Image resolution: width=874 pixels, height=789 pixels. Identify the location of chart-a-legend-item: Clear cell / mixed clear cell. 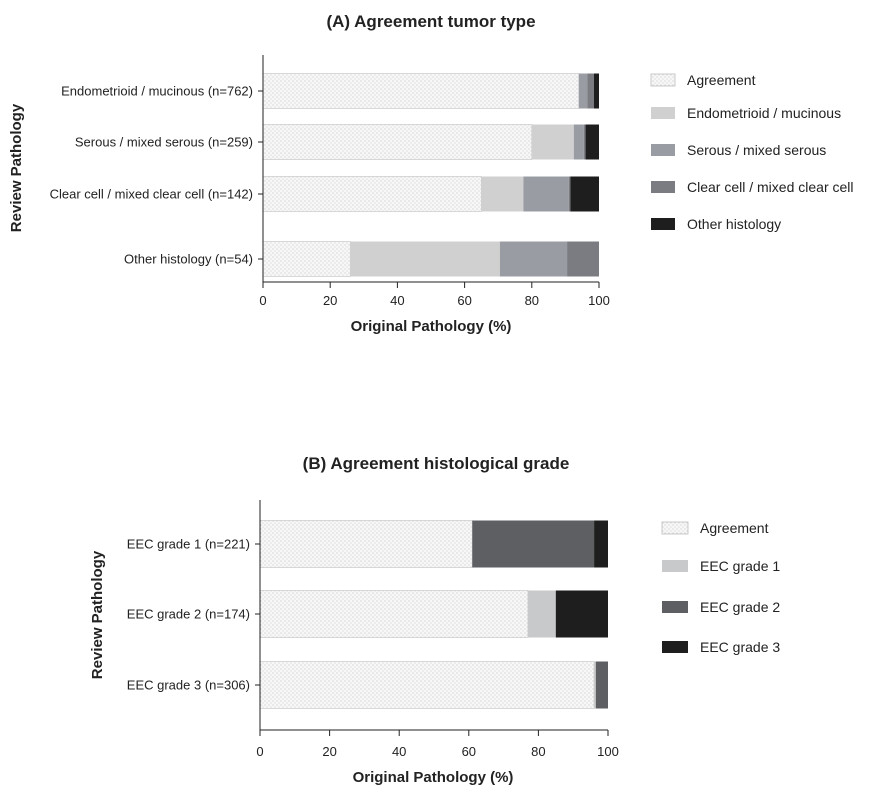
(752, 187).